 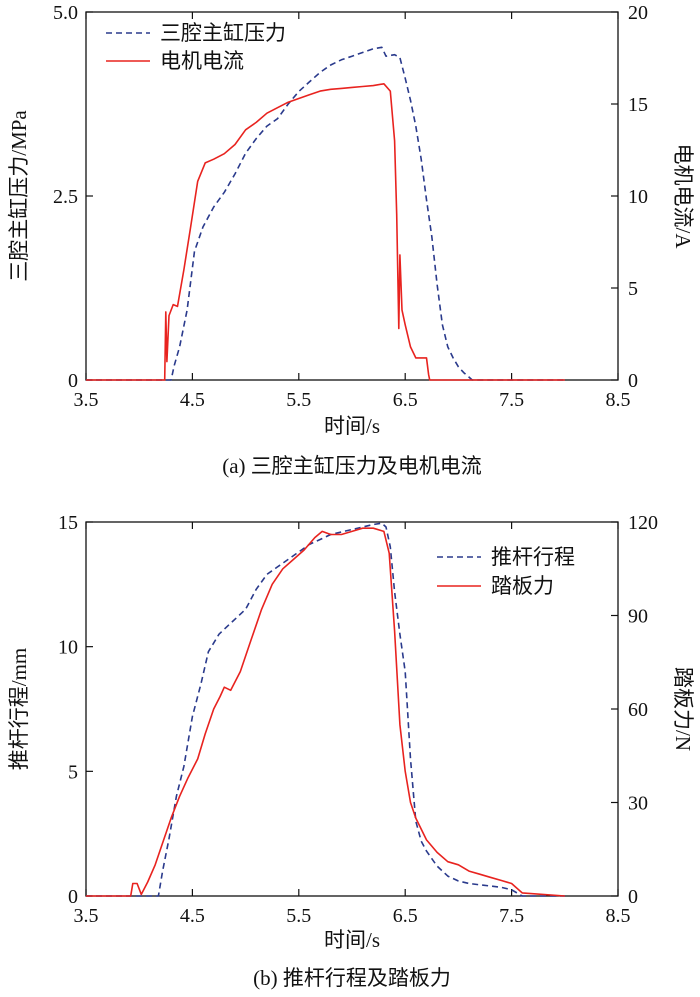 I want to click on xtick-label-a-2: 5.5, so click(x=298, y=400).